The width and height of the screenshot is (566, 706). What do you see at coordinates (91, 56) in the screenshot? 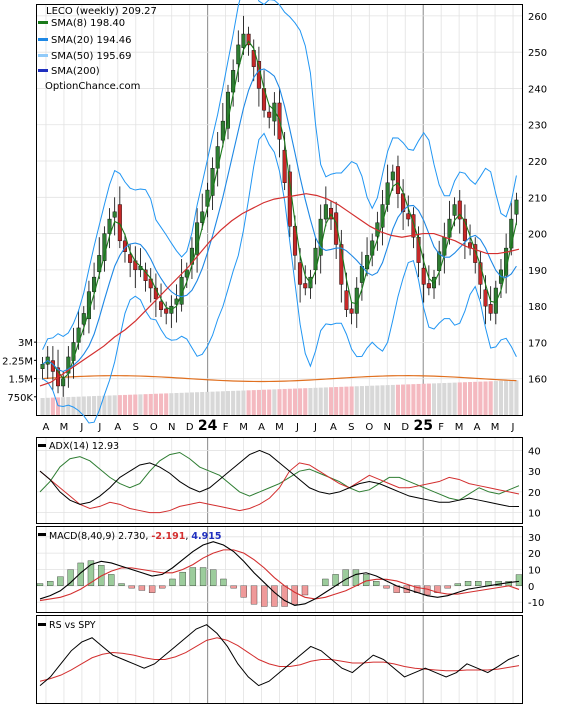
I see `sma50-legend-label: SMA(50) 195.69` at bounding box center [91, 56].